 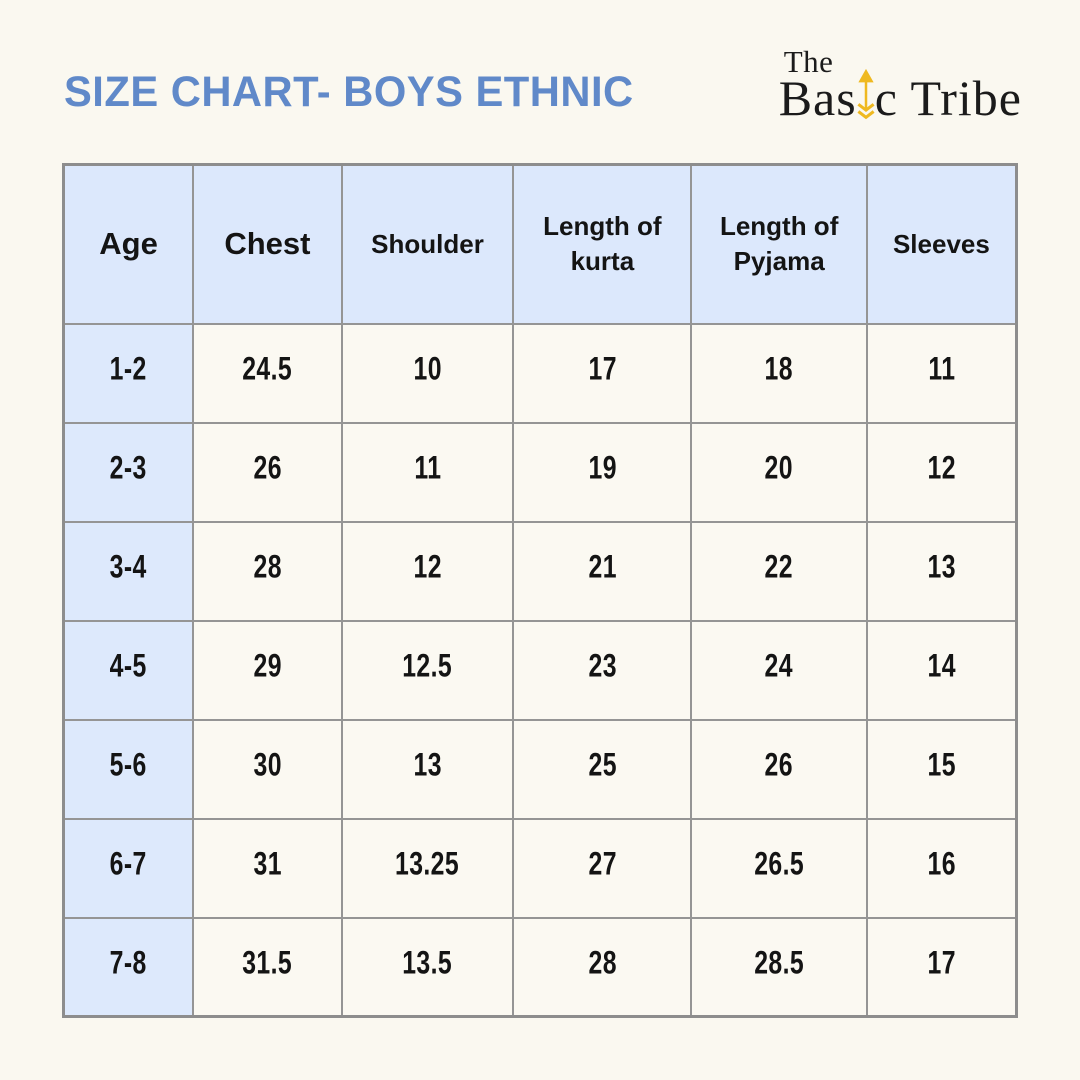 What do you see at coordinates (602, 863) in the screenshot?
I see `cell-value: 27` at bounding box center [602, 863].